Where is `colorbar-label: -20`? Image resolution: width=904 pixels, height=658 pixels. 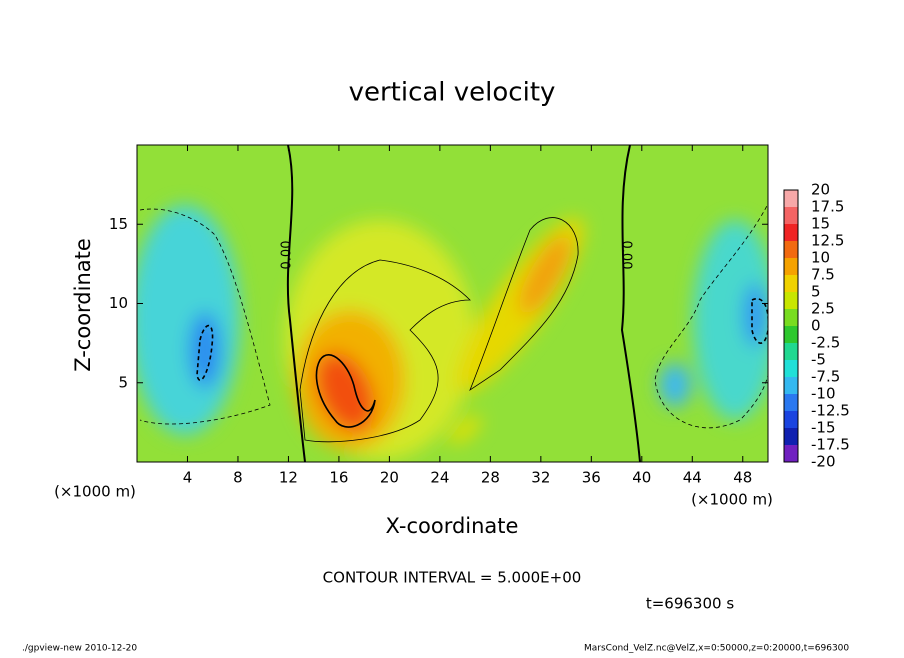 colorbar-label: -20 is located at coordinates (823, 462).